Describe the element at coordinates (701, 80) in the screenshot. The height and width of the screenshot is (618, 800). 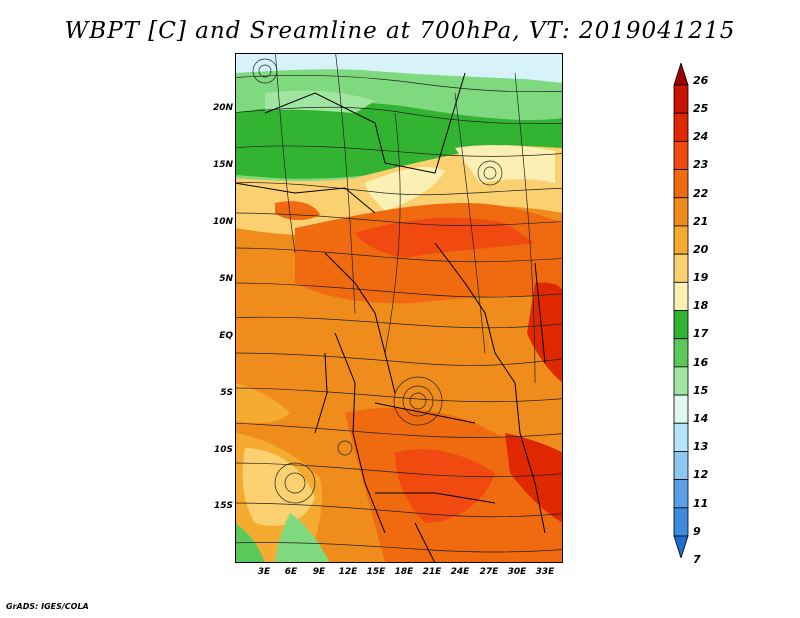
I see `colorbar-label: 26` at that location.